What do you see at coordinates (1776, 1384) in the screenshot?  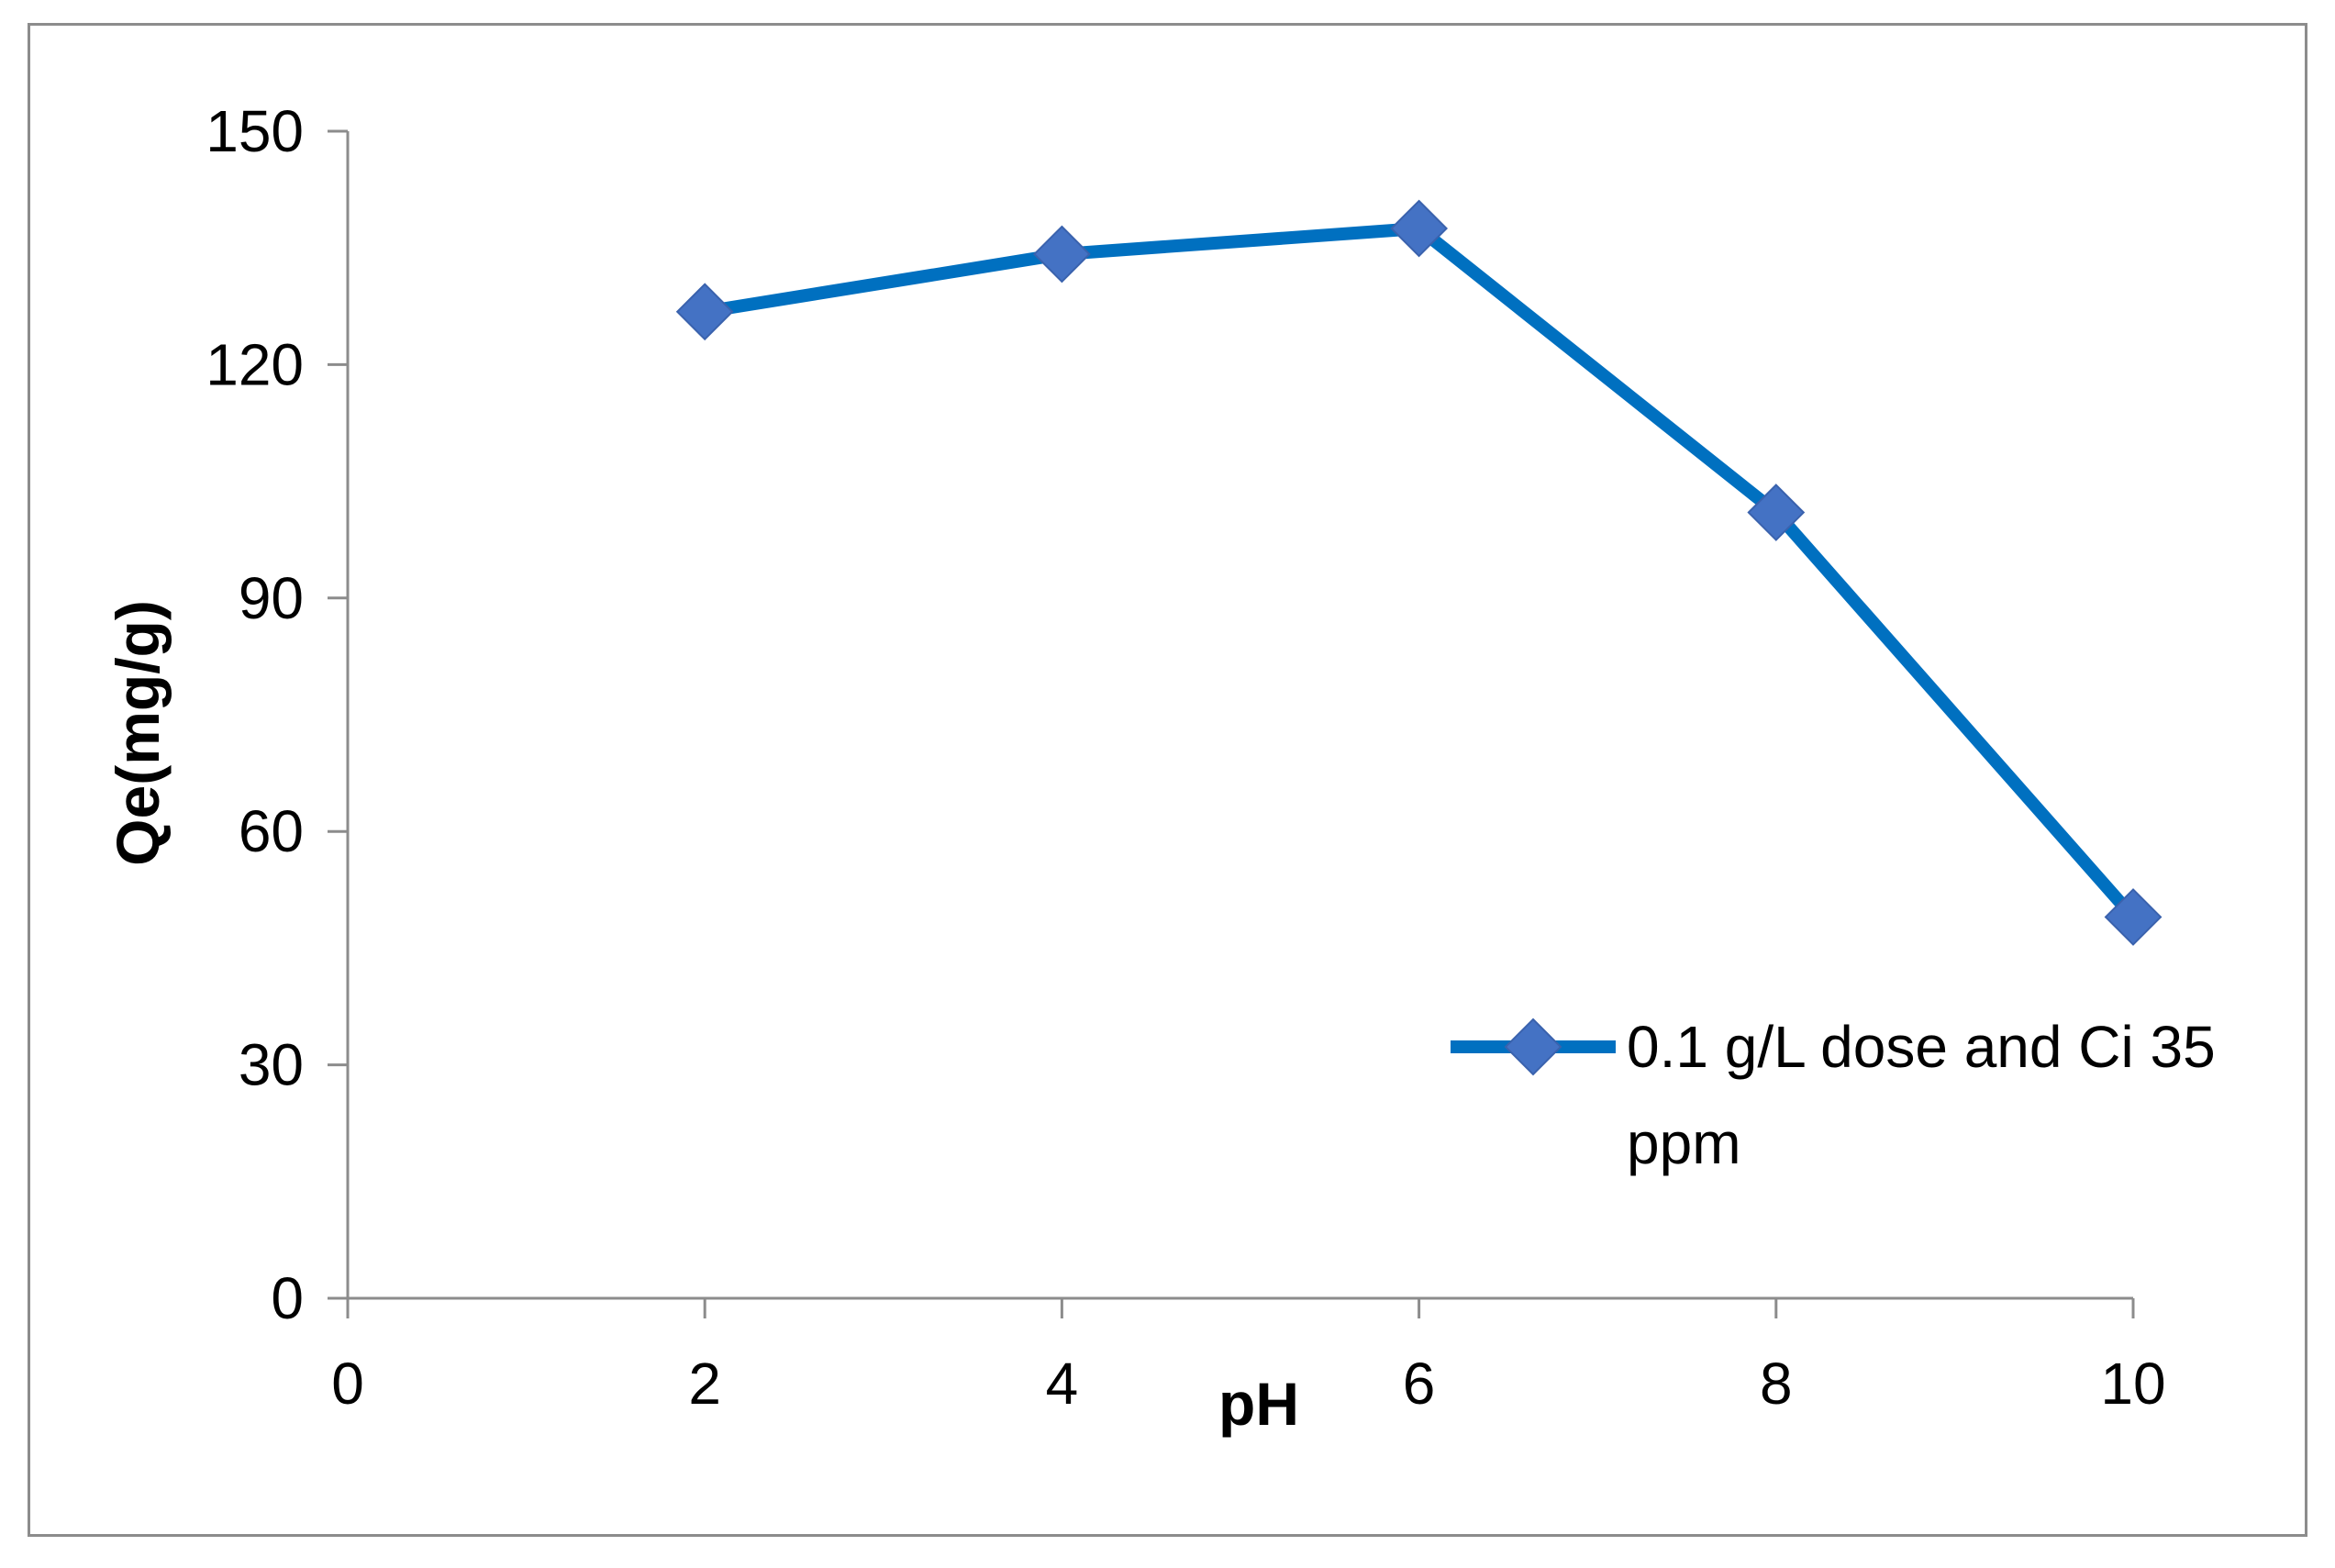 I see `x-tick-label: 8` at bounding box center [1776, 1384].